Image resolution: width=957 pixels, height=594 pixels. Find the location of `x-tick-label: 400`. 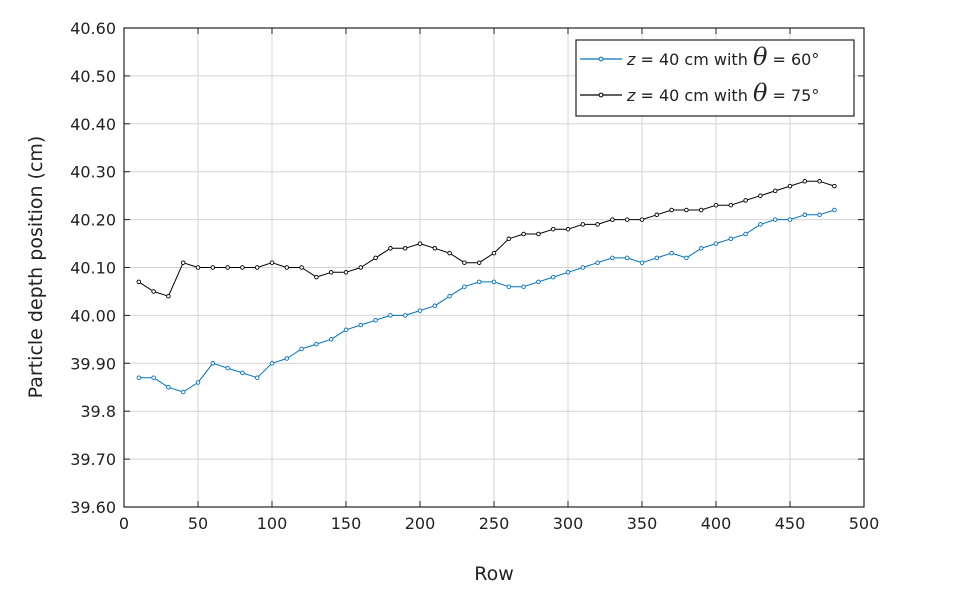

x-tick-label: 400 is located at coordinates (716, 523).